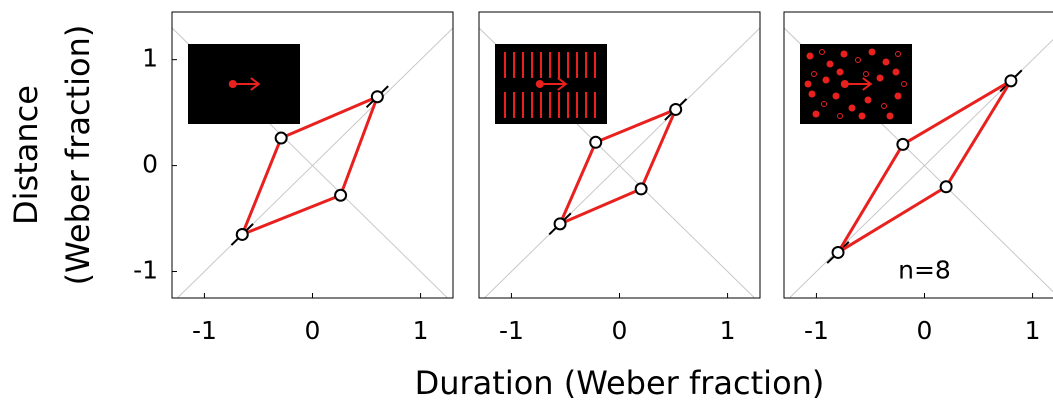 The height and width of the screenshot is (412, 1053). I want to click on y-tick-label: 1, so click(150, 58).